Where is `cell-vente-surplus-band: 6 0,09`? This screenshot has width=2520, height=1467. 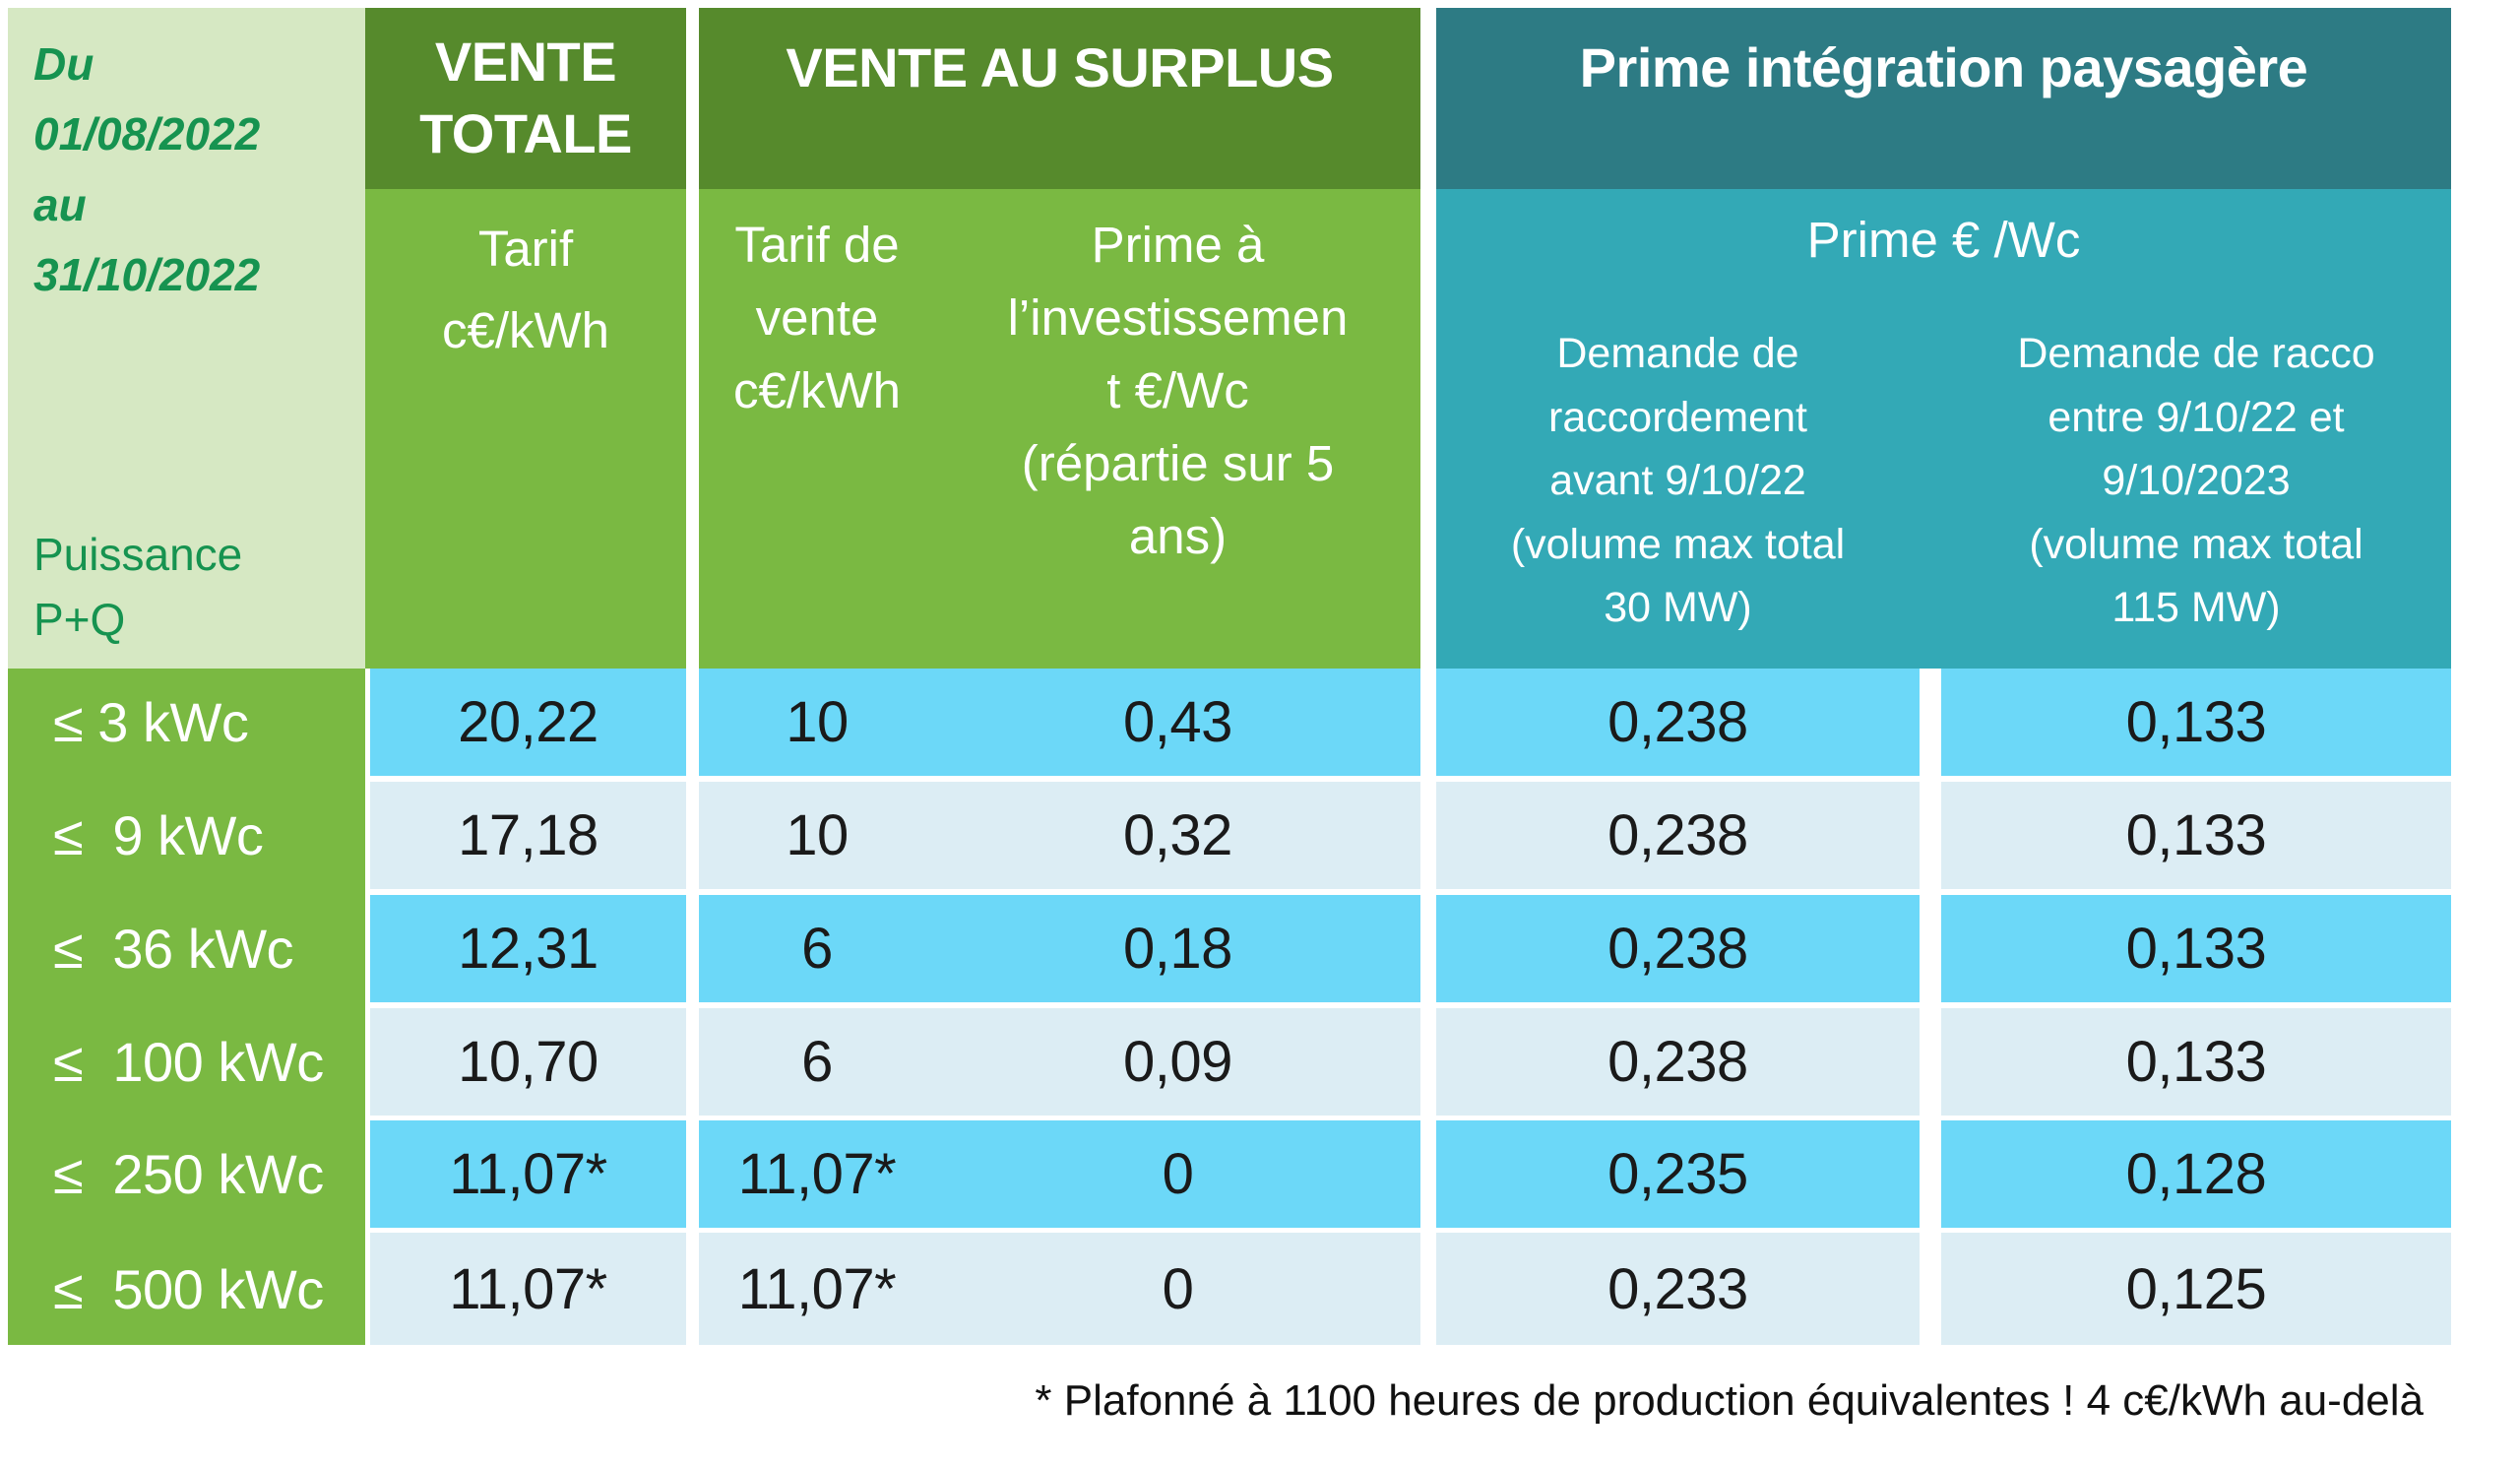
cell-vente-surplus-band: 6 0,09 is located at coordinates (1059, 1062).